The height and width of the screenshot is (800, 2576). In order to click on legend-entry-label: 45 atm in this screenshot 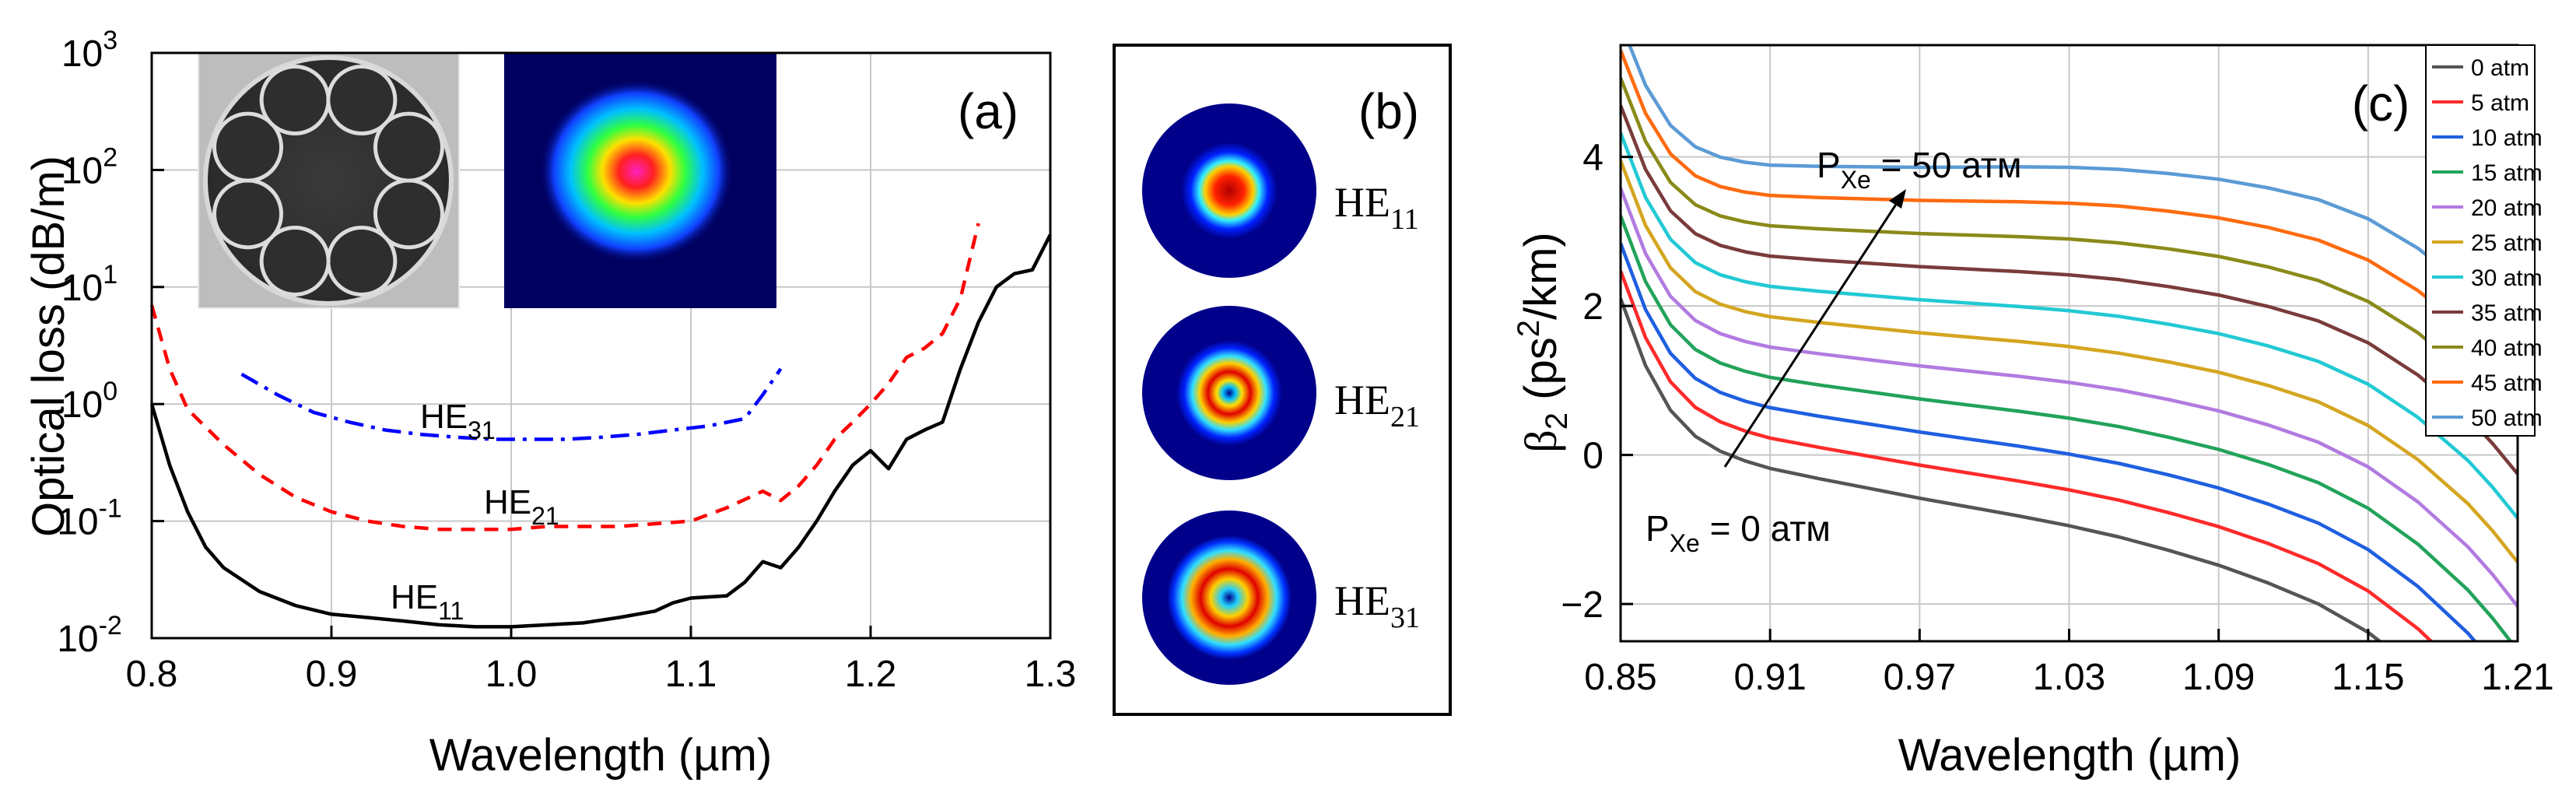, I will do `click(2507, 383)`.